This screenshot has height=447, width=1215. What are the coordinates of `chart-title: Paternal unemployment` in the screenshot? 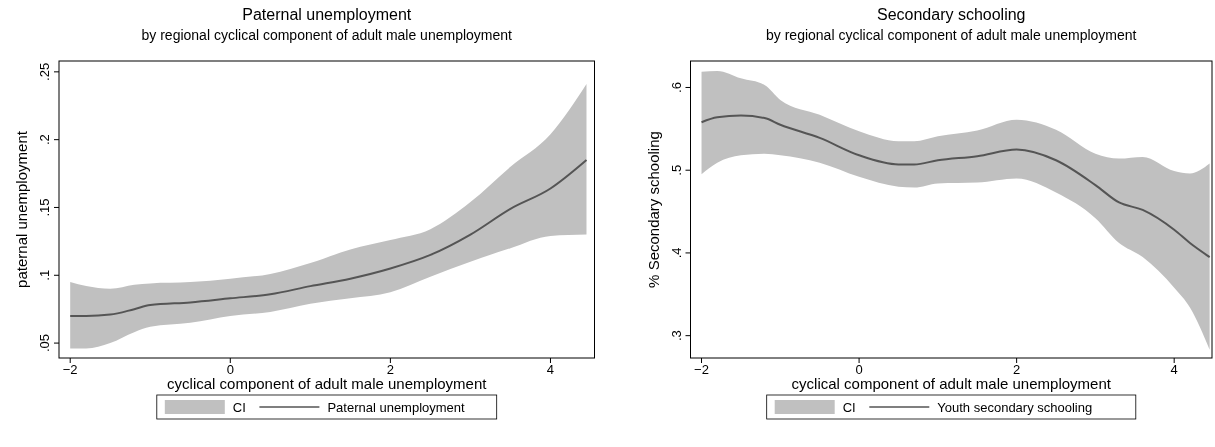 It's located at (327, 14).